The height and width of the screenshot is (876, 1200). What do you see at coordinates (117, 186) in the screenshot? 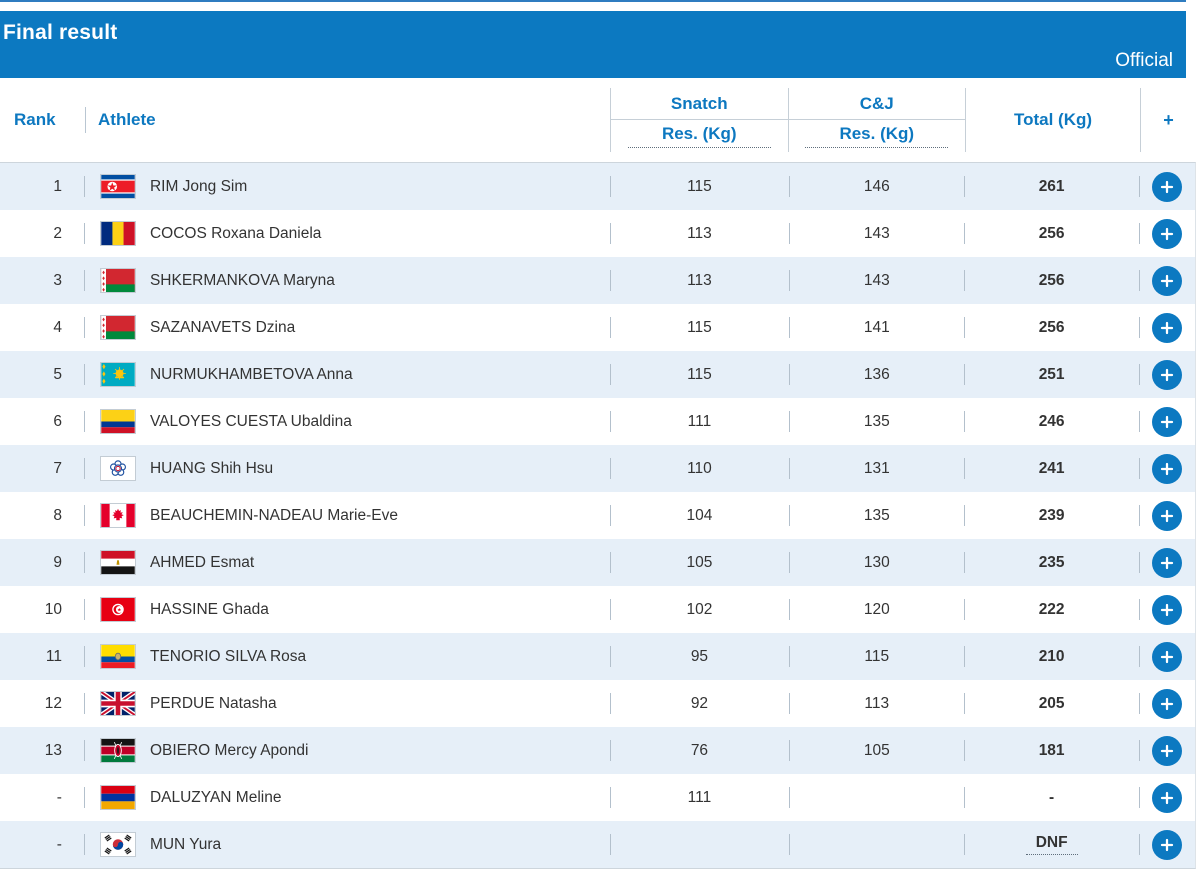
I see `flag-north-korea-icon` at bounding box center [117, 186].